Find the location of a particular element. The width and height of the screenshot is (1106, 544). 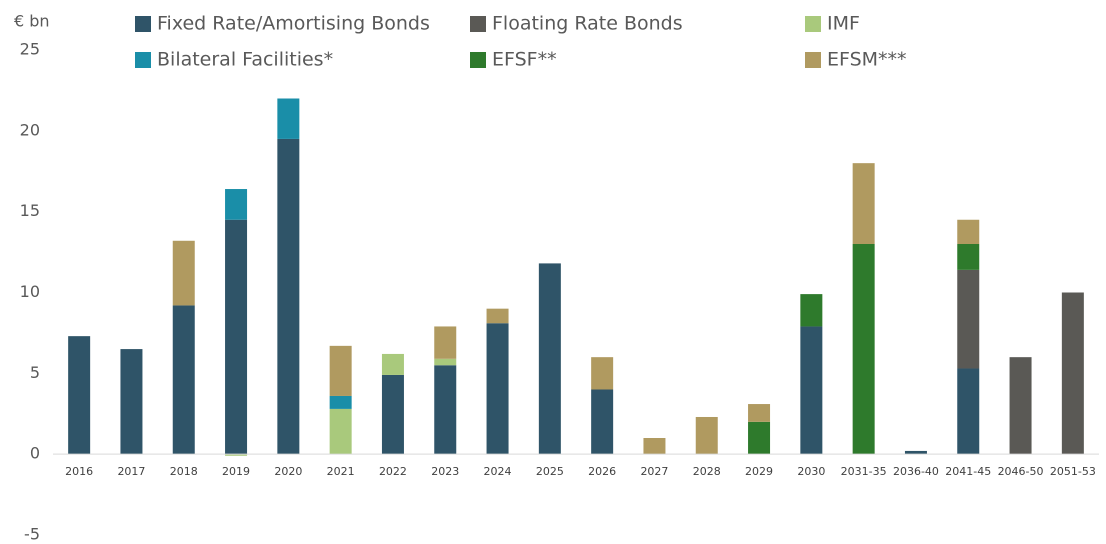

x-tick-label: 2016 is located at coordinates (79, 471).